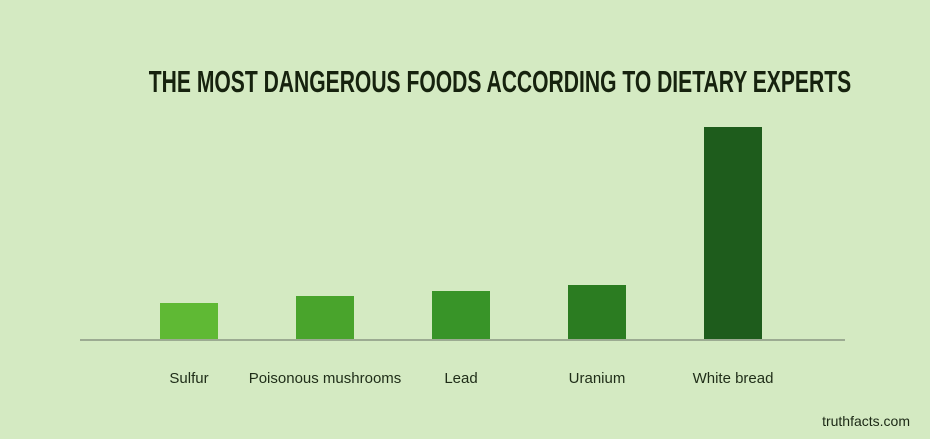 The image size is (930, 439). What do you see at coordinates (462, 340) in the screenshot?
I see `x-axis-line` at bounding box center [462, 340].